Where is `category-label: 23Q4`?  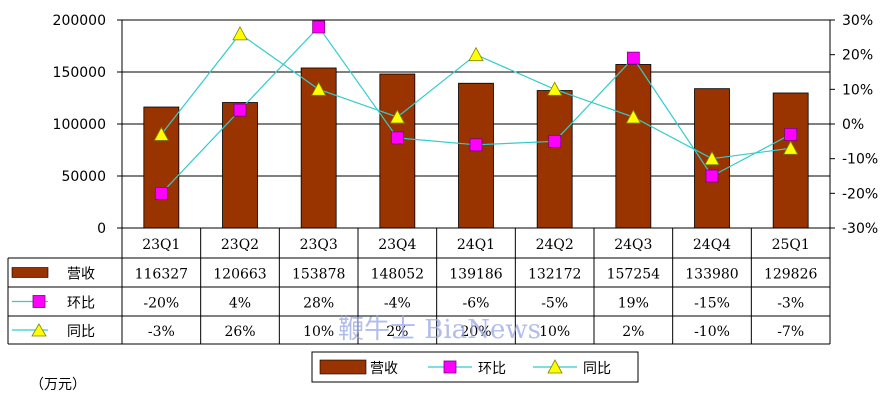 category-label: 23Q4 is located at coordinates (397, 245).